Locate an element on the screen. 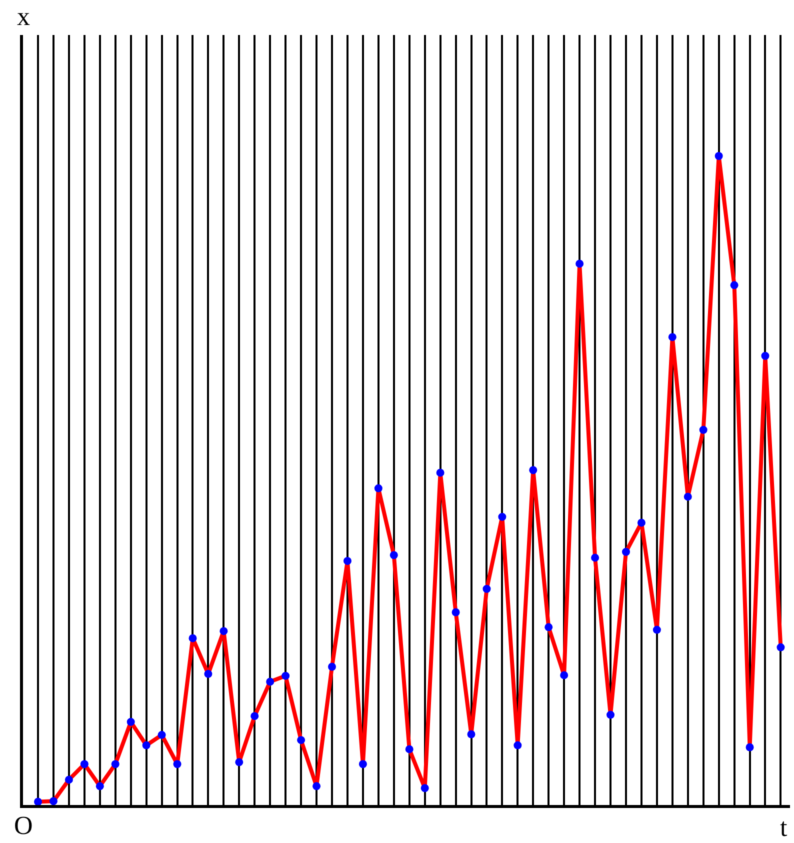  text: O is located at coordinates (23, 825).